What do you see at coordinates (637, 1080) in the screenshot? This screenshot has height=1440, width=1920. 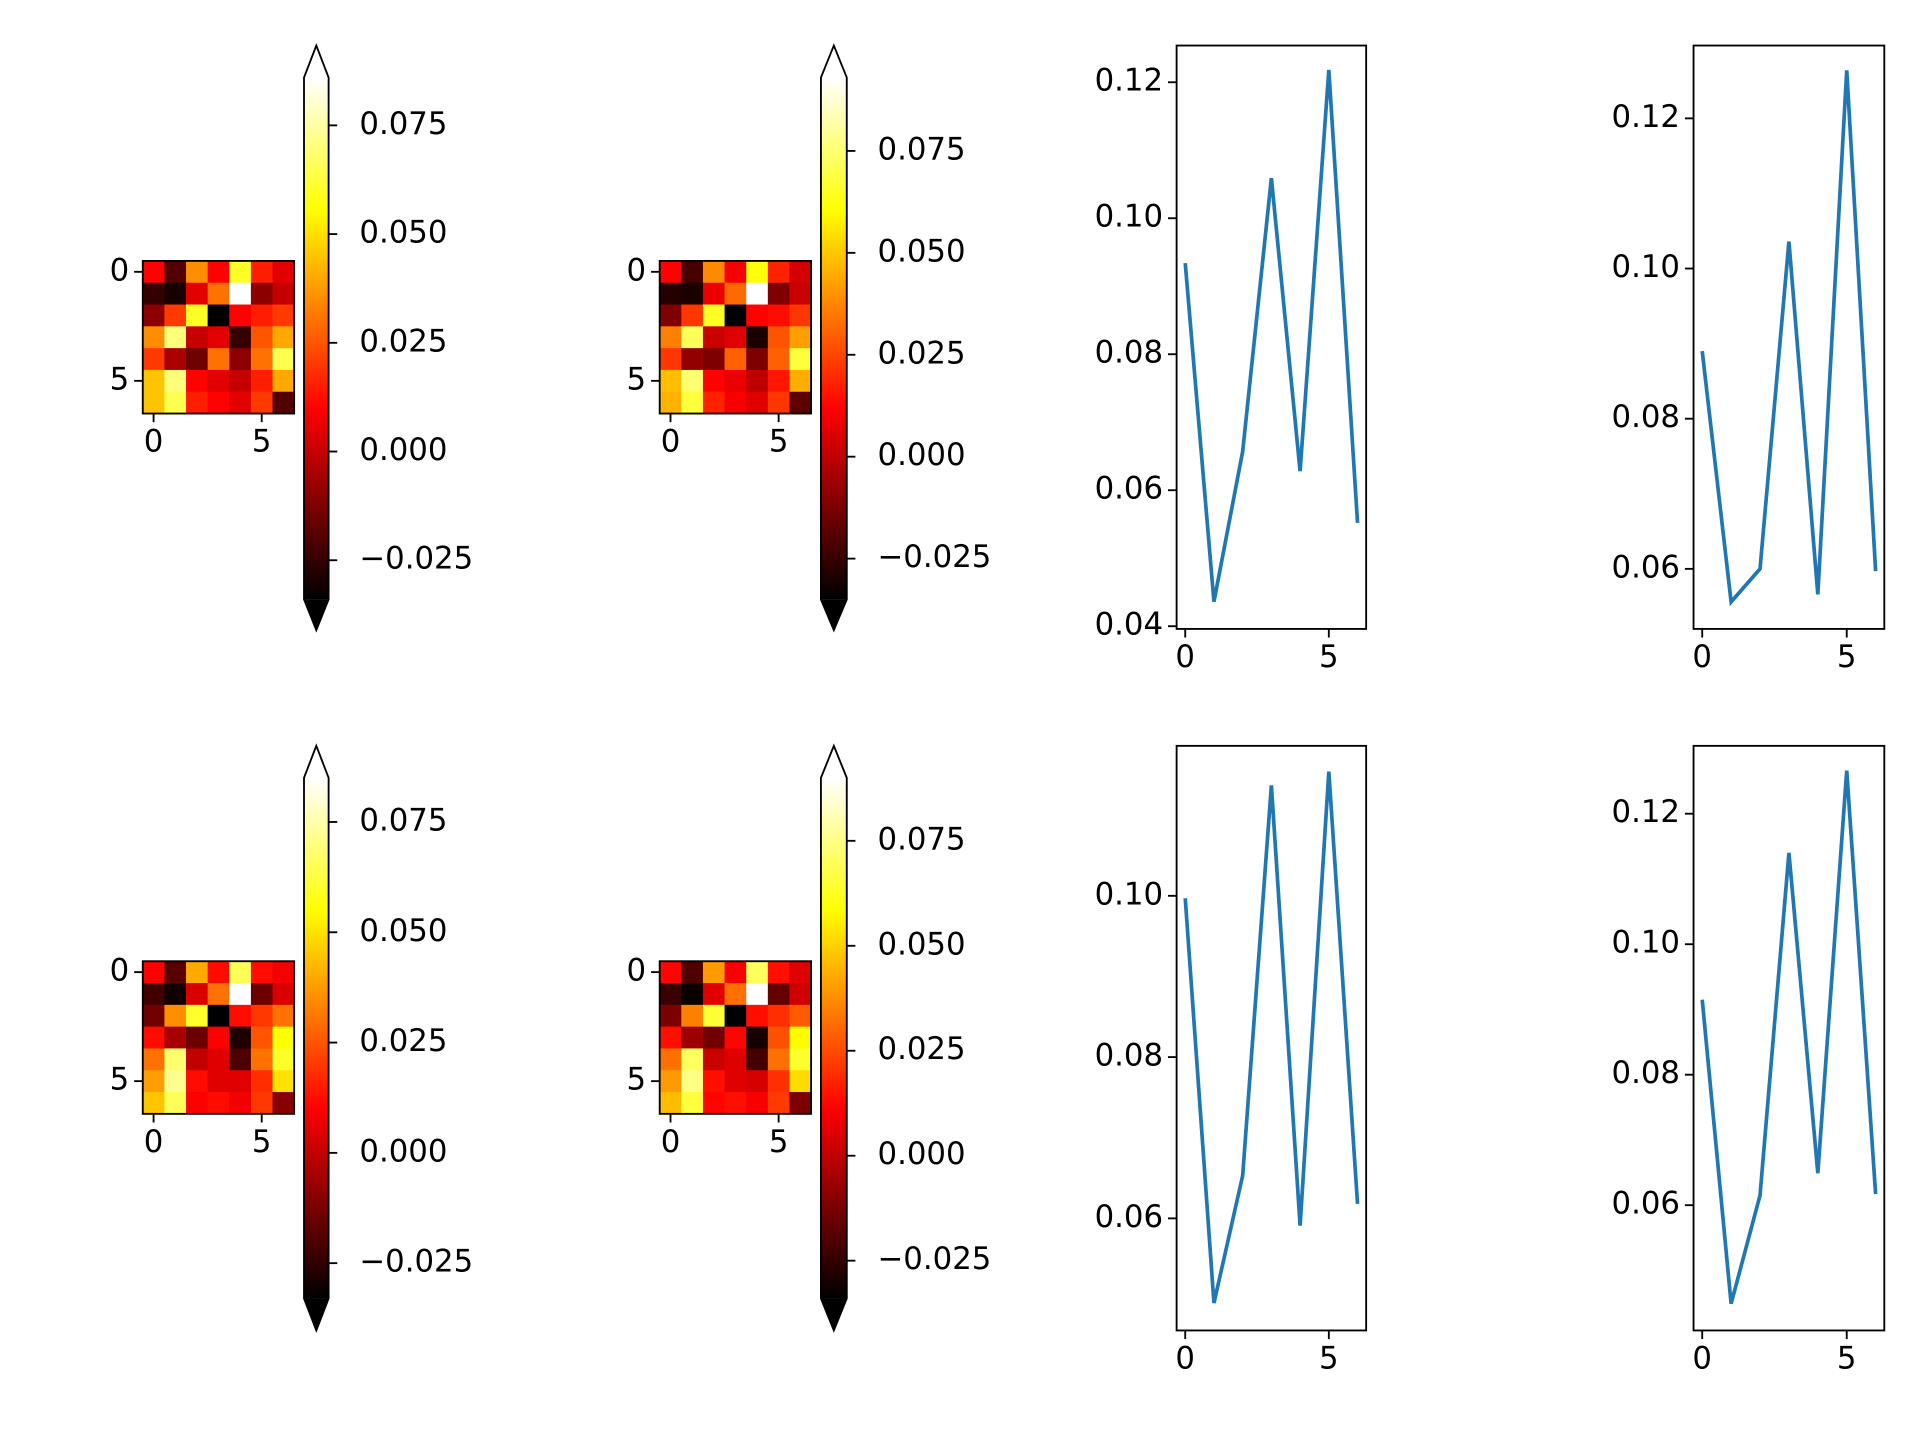 I see `y-tick-label: 5` at bounding box center [637, 1080].